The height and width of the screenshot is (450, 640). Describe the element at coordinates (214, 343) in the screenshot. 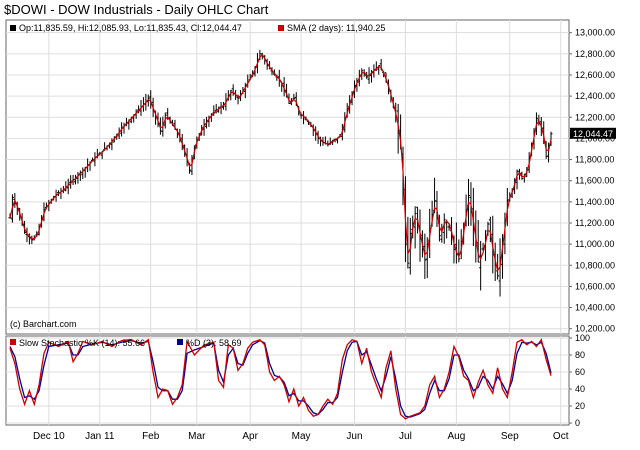

I see `d-legend-label: %D (3): 58.69` at that location.